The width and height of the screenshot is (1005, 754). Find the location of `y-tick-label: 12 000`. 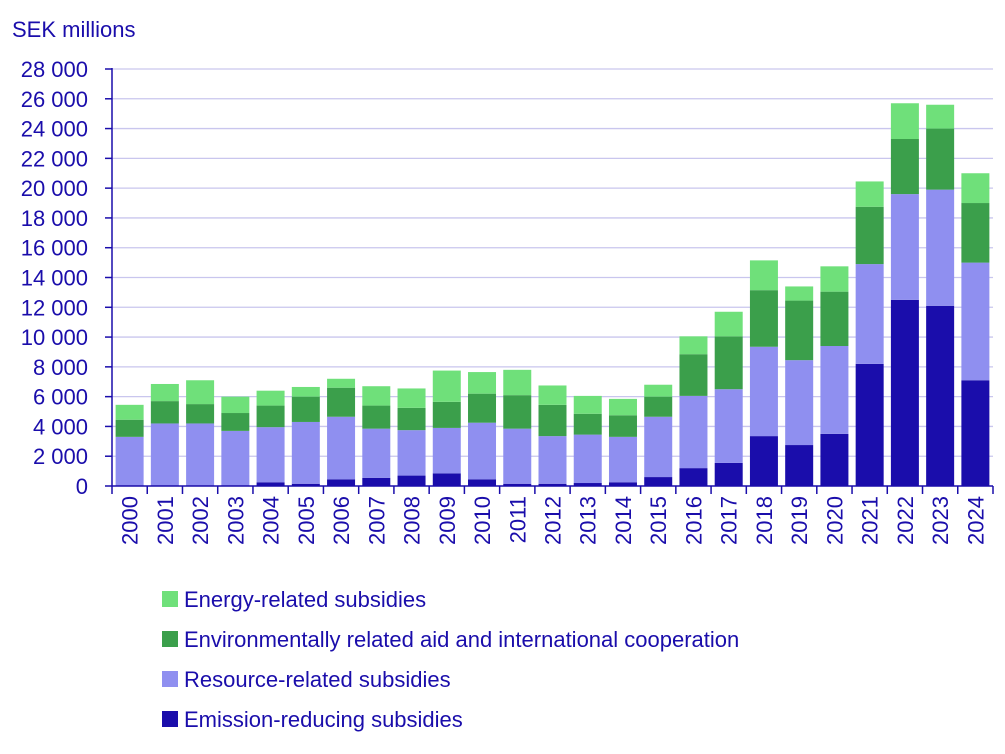

y-tick-label: 12 000 is located at coordinates (54, 307).